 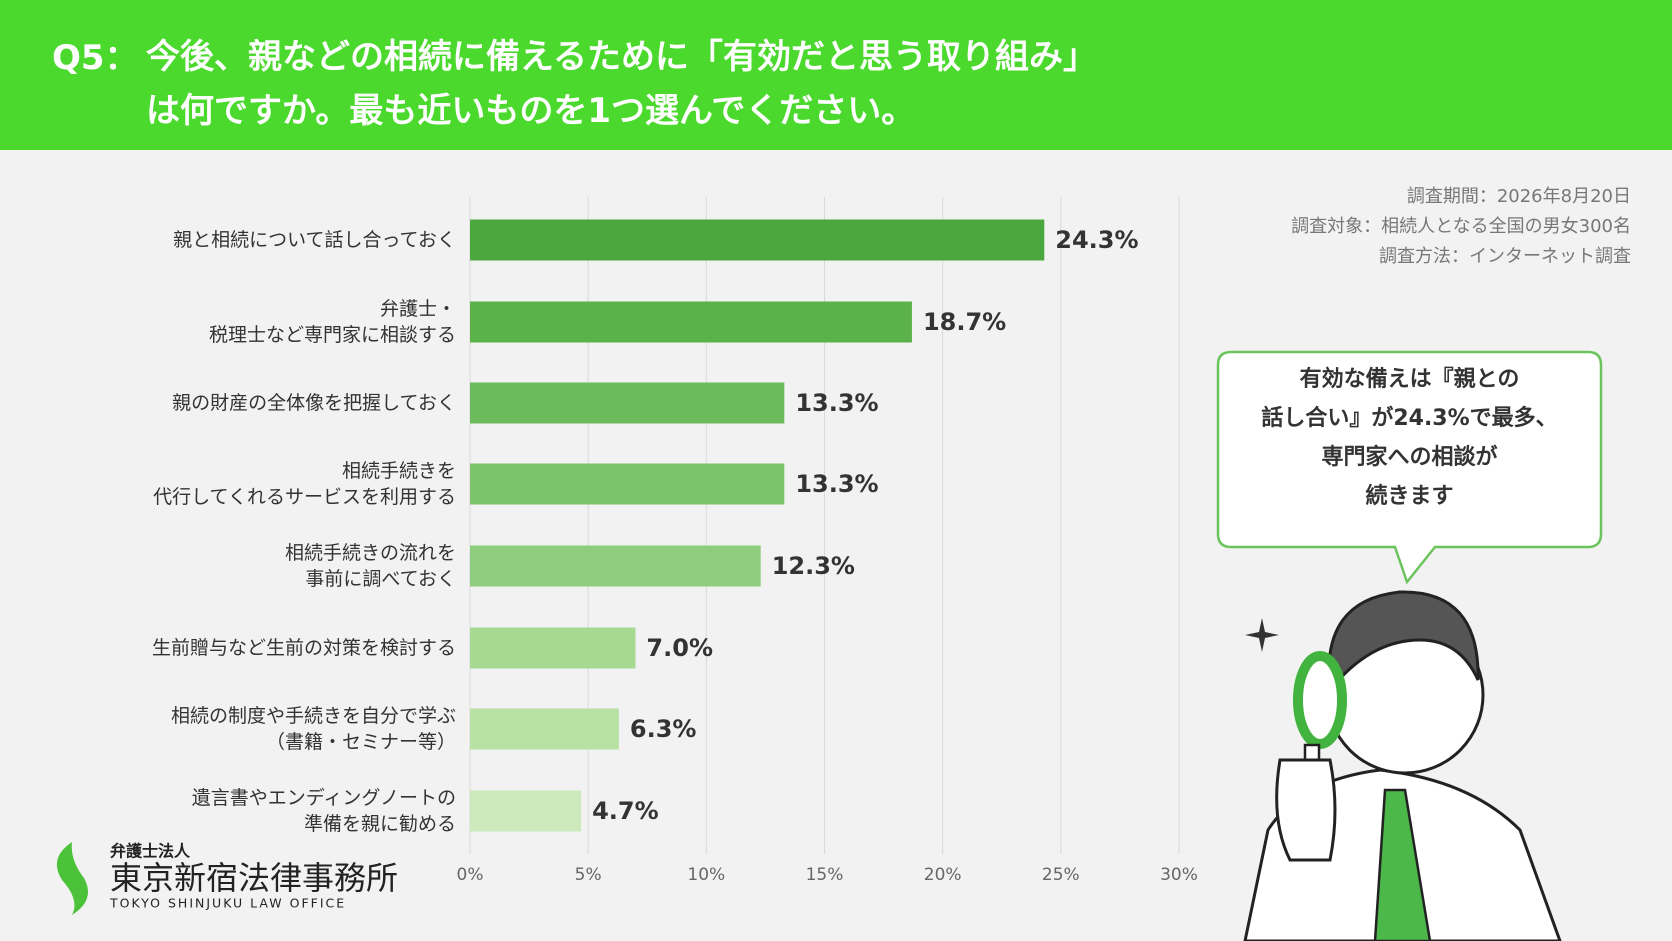 I want to click on value-label: 18.7%, so click(x=964, y=322).